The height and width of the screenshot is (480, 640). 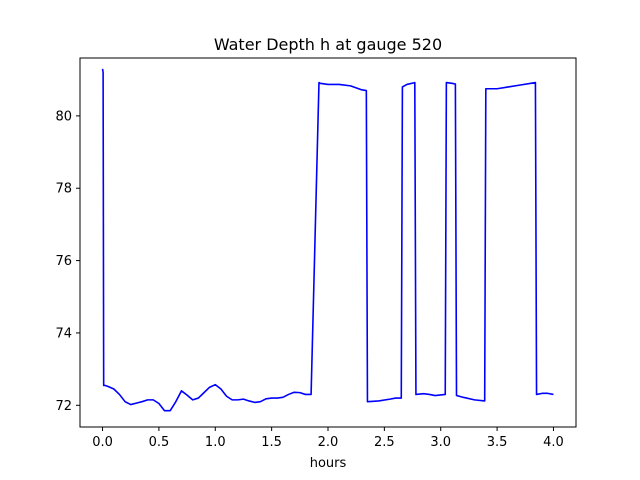 I want to click on x-tick-label: 3.0, so click(x=440, y=442).